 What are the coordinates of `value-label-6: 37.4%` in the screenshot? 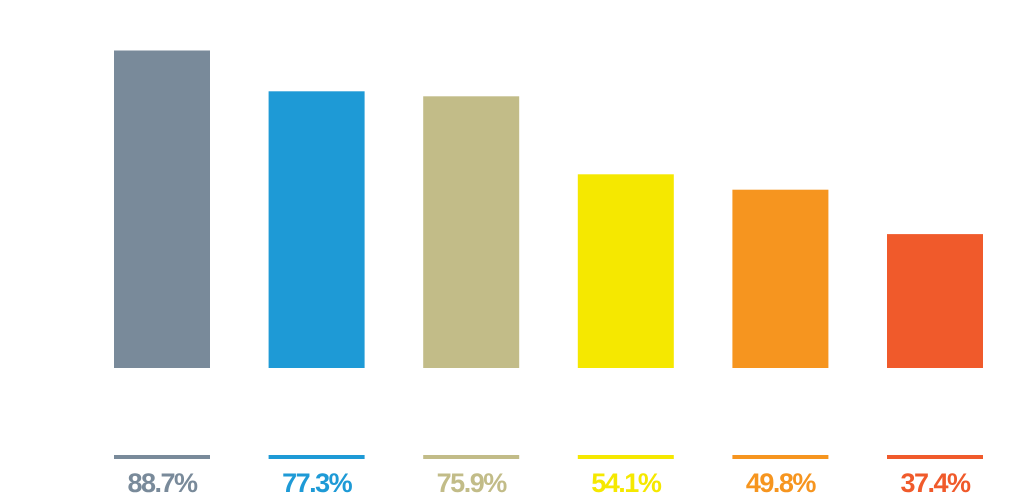 It's located at (935, 482).